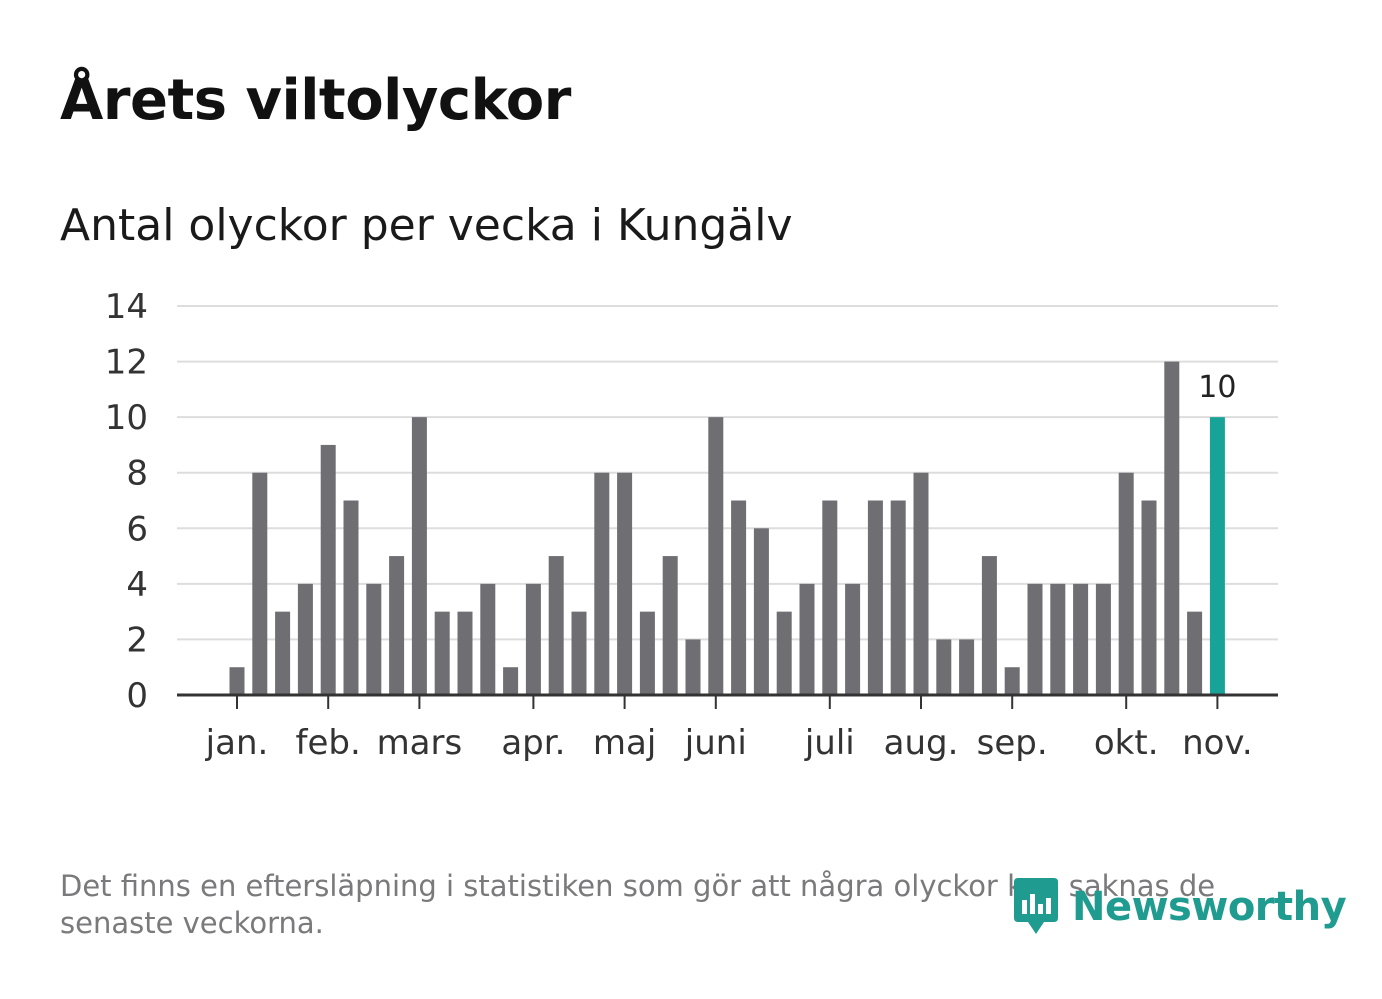 The image size is (1382, 999). Describe the element at coordinates (237, 743) in the screenshot. I see `x-tick-label: jan.` at that location.